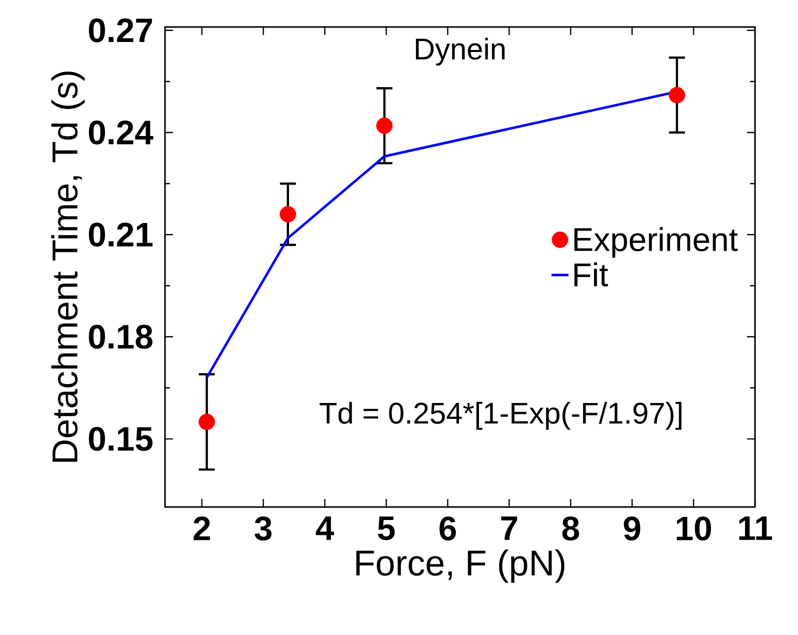 This screenshot has height=635, width=798. I want to click on x-tick-label: 10, so click(693, 528).